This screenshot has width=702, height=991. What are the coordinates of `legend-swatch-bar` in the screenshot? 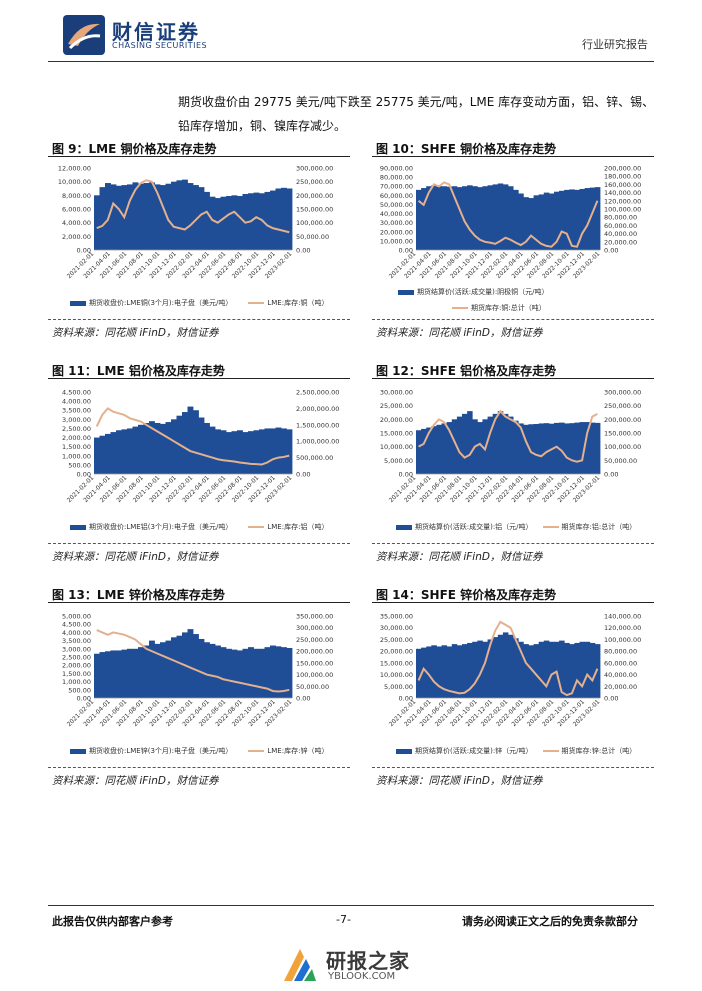 It's located at (404, 527).